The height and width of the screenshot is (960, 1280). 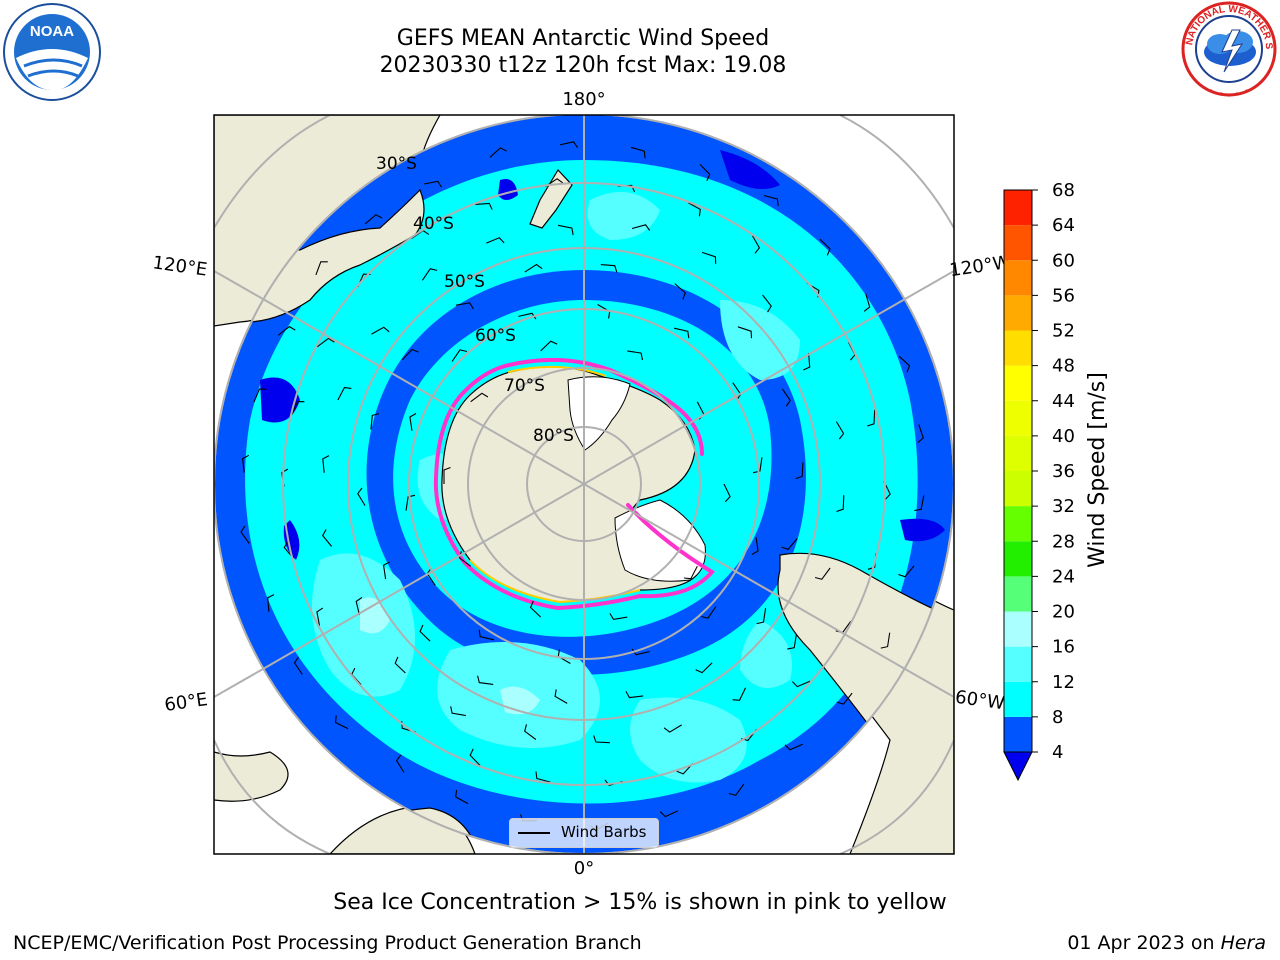 What do you see at coordinates (583, 99) in the screenshot?
I see `lon-label-180: 180°` at bounding box center [583, 99].